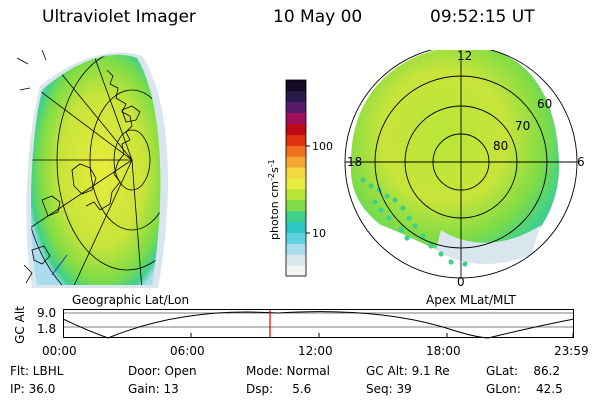 This screenshot has width=600, height=400. Describe the element at coordinates (37, 371) in the screenshot. I see `status-filter: Flt: LBHL` at that location.